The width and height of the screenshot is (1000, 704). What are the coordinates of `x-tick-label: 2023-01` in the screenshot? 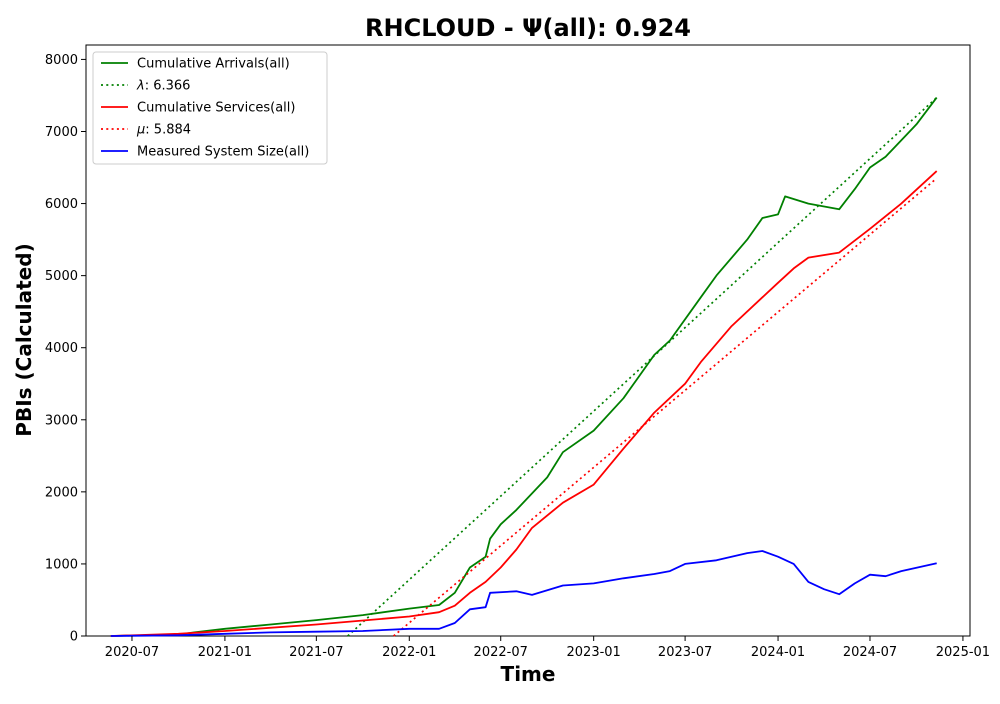 It's located at (594, 652).